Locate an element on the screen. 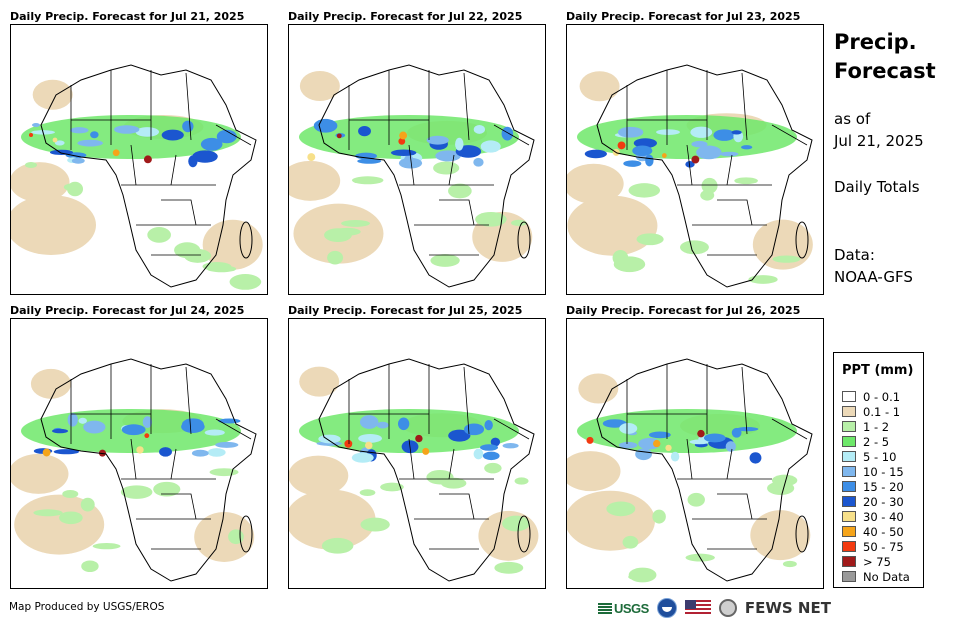 The image size is (970, 624). legend-label: 40 - 50 is located at coordinates (883, 531).